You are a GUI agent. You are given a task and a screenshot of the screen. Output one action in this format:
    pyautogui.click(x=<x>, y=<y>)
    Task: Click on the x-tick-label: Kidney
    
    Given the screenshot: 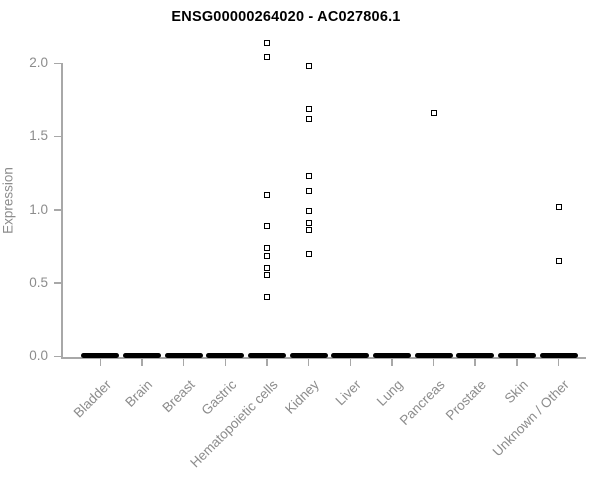 What is the action you would take?
    pyautogui.click(x=302, y=397)
    